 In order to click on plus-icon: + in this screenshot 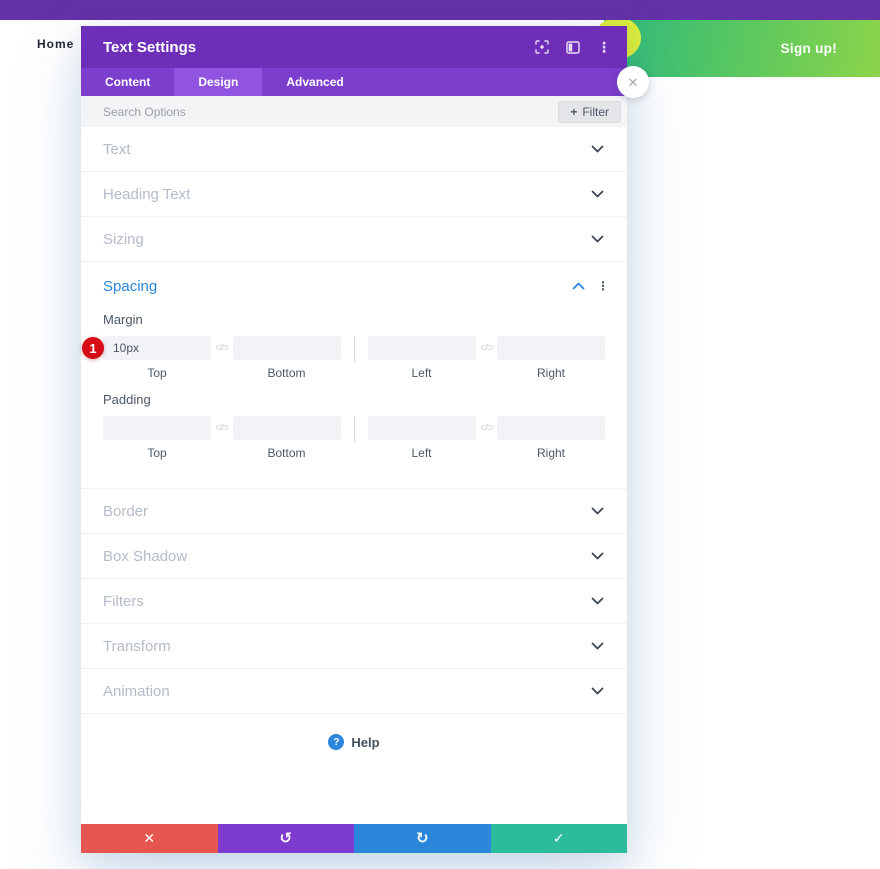, I will do `click(574, 111)`.